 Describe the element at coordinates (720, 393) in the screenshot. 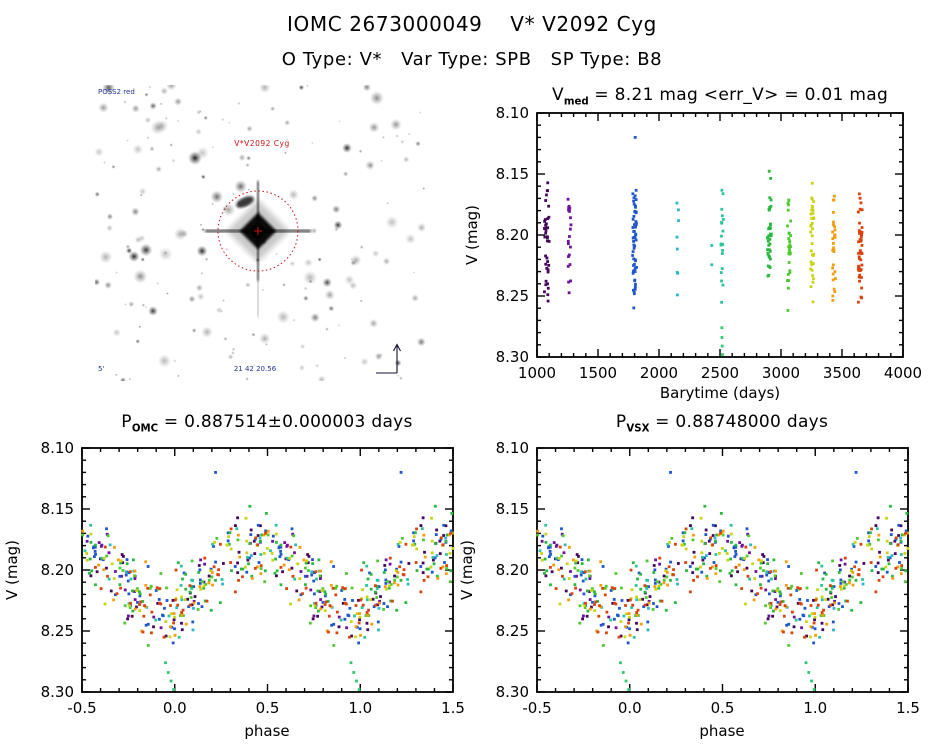

I see `timeseries-xlabel: Barytime (days)` at that location.